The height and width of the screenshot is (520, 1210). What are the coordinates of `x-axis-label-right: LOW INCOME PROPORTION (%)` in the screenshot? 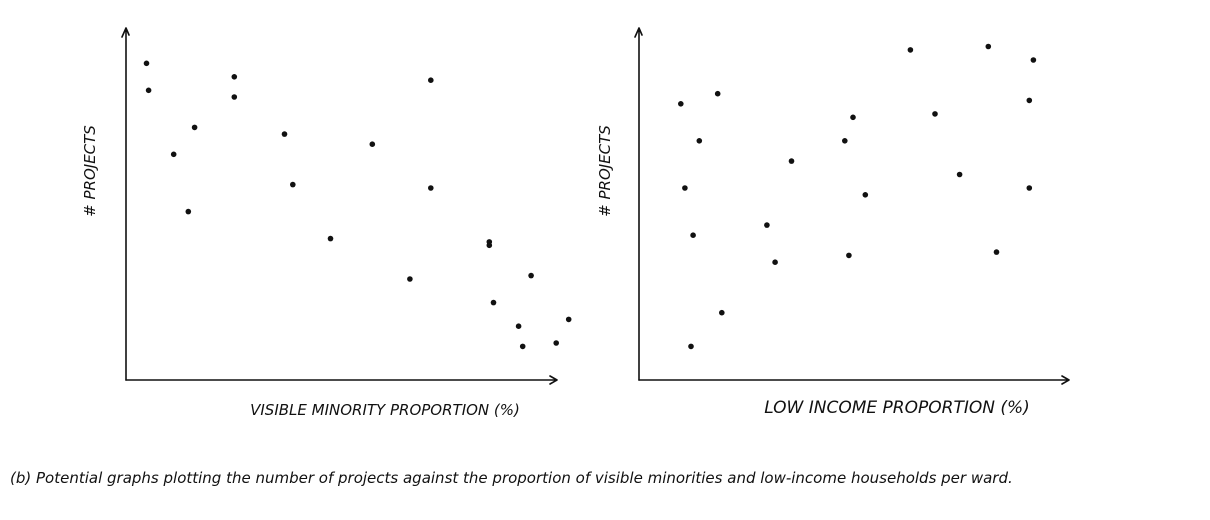 It's located at (897, 408).